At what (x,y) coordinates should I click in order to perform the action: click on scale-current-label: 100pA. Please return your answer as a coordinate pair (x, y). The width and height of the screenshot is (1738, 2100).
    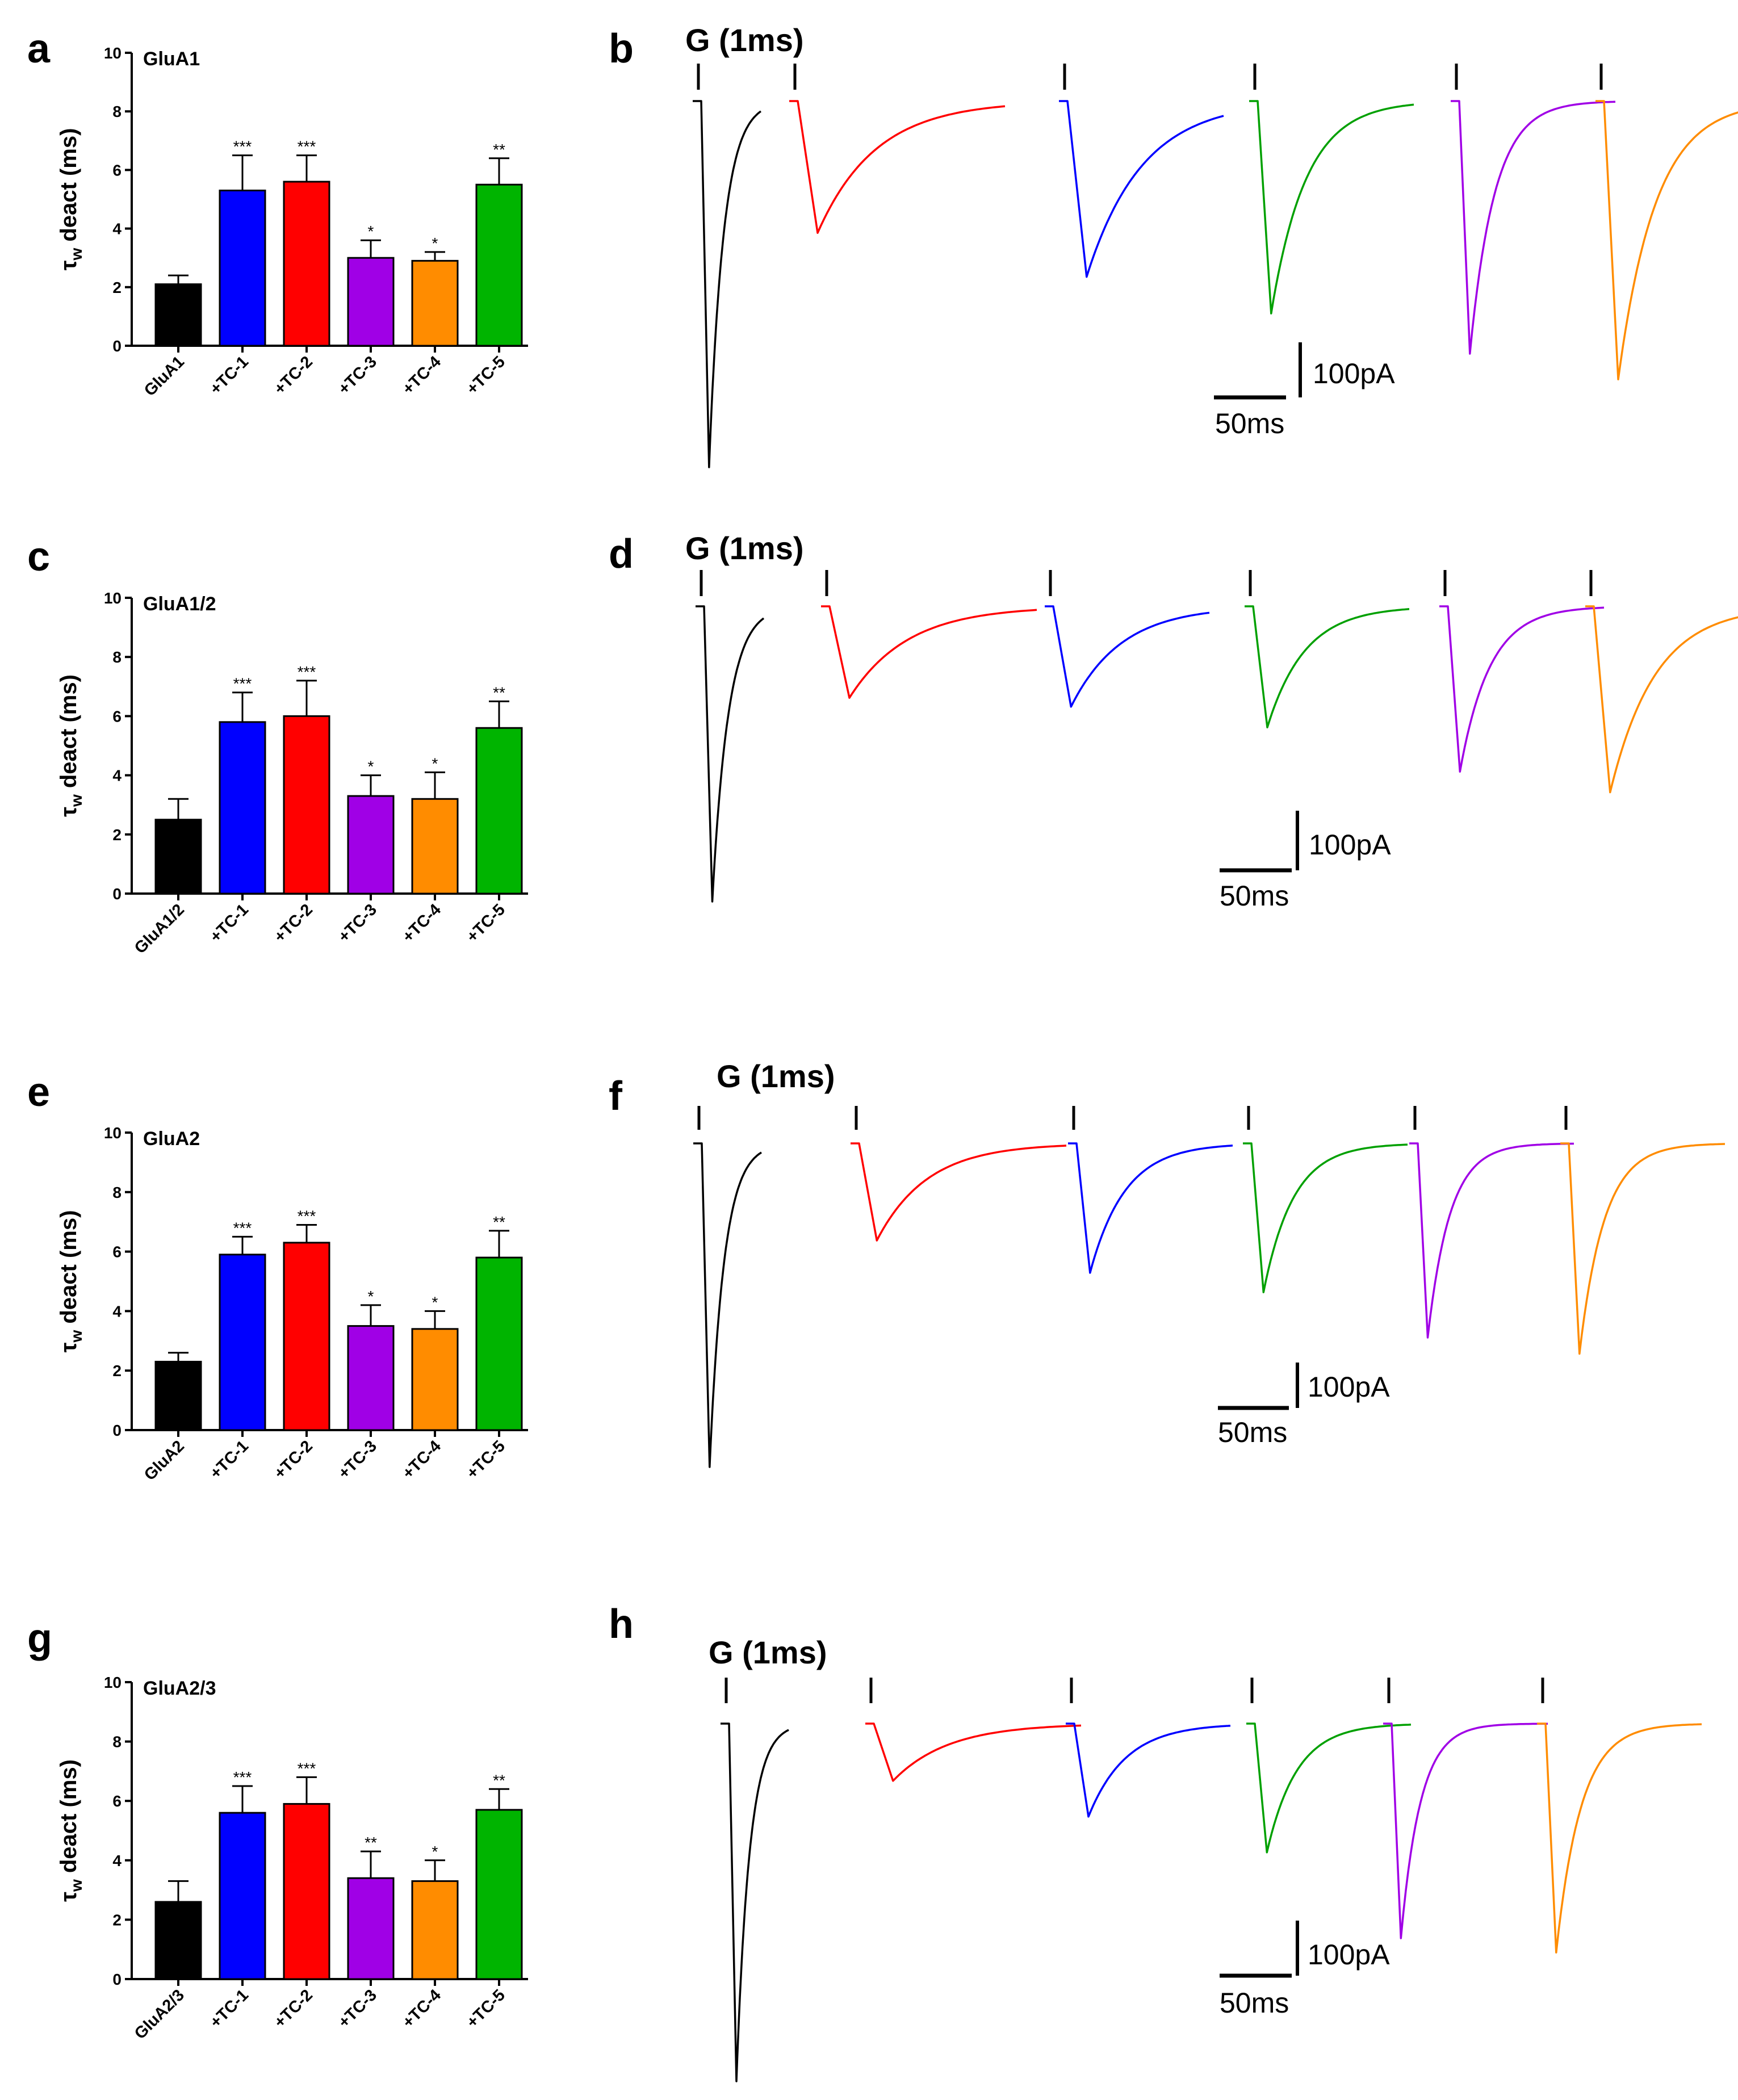
    Looking at the image, I should click on (1349, 1387).